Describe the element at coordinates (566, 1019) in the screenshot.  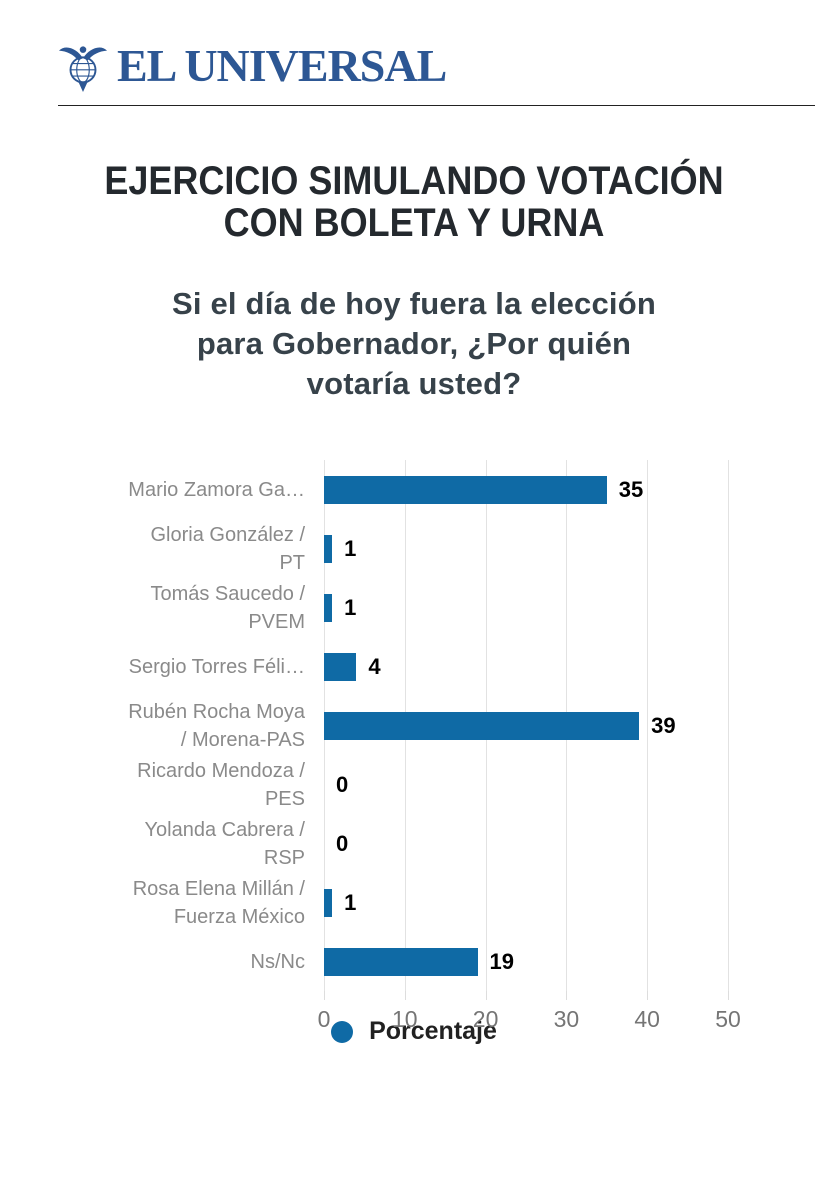
I see `x-axis-tick-label: 30` at that location.